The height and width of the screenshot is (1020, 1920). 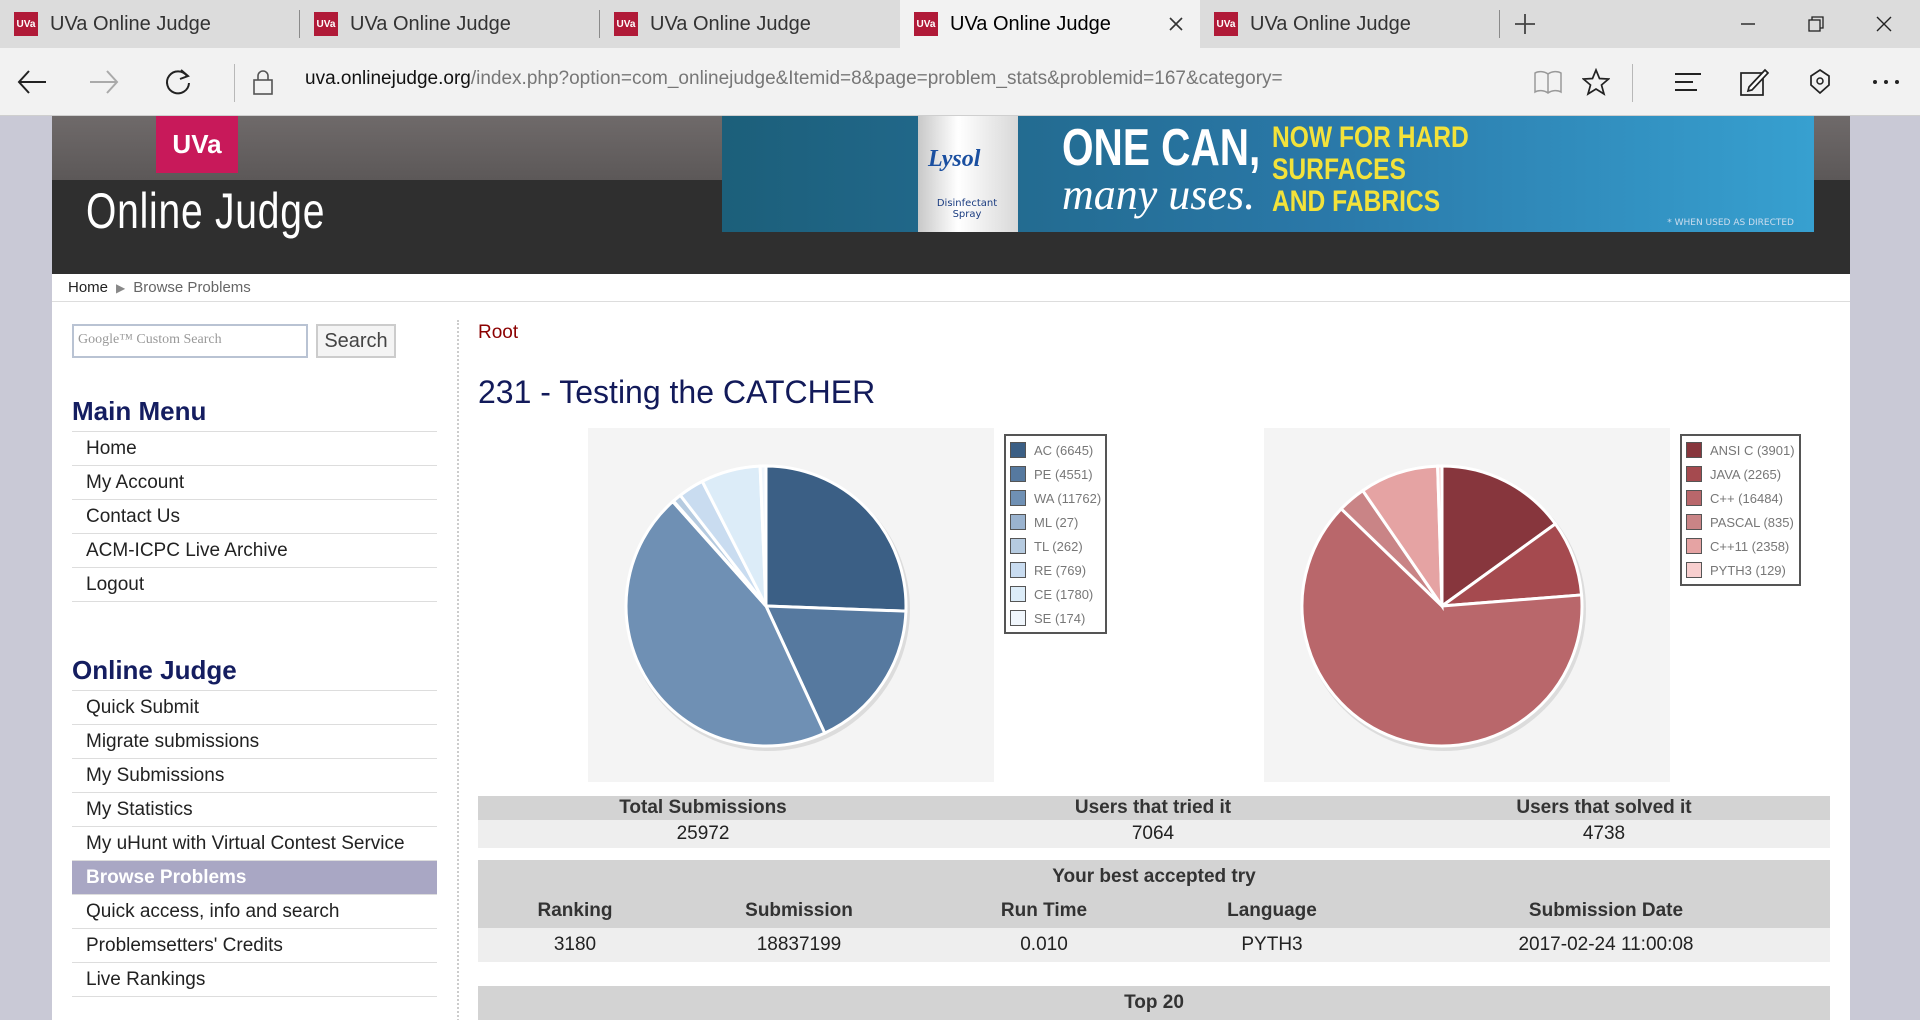 What do you see at coordinates (498, 332) in the screenshot?
I see `root-link: Root` at bounding box center [498, 332].